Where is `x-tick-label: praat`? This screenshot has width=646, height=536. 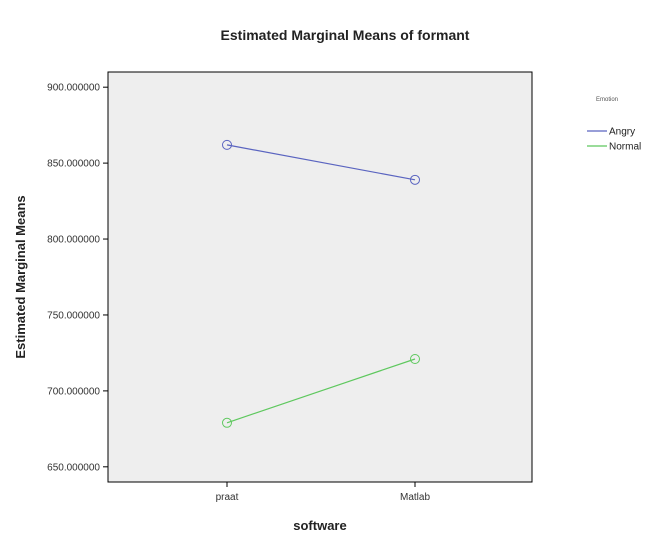 x-tick-label: praat is located at coordinates (227, 497).